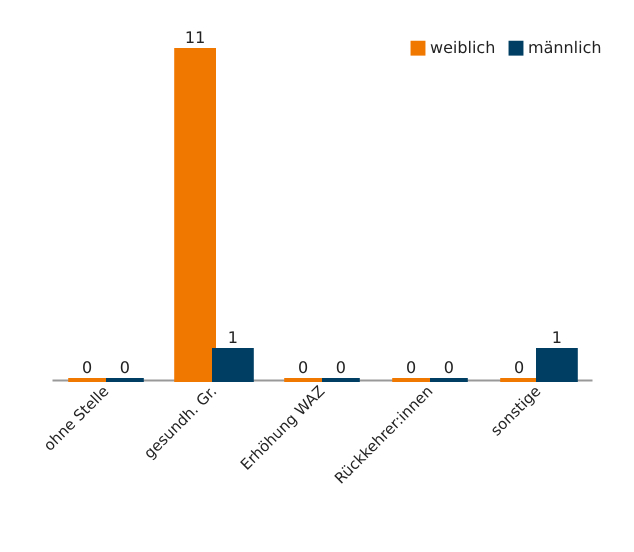  What do you see at coordinates (565, 48) in the screenshot?
I see `legend-label: männlich` at bounding box center [565, 48].